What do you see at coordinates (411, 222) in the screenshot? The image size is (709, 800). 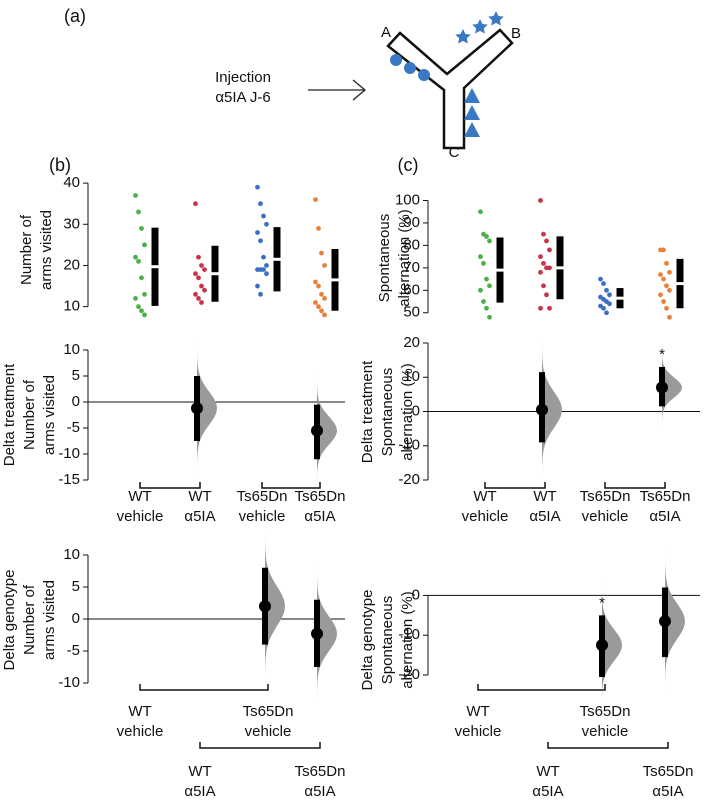 I see `y-tick-label: 90` at bounding box center [411, 222].